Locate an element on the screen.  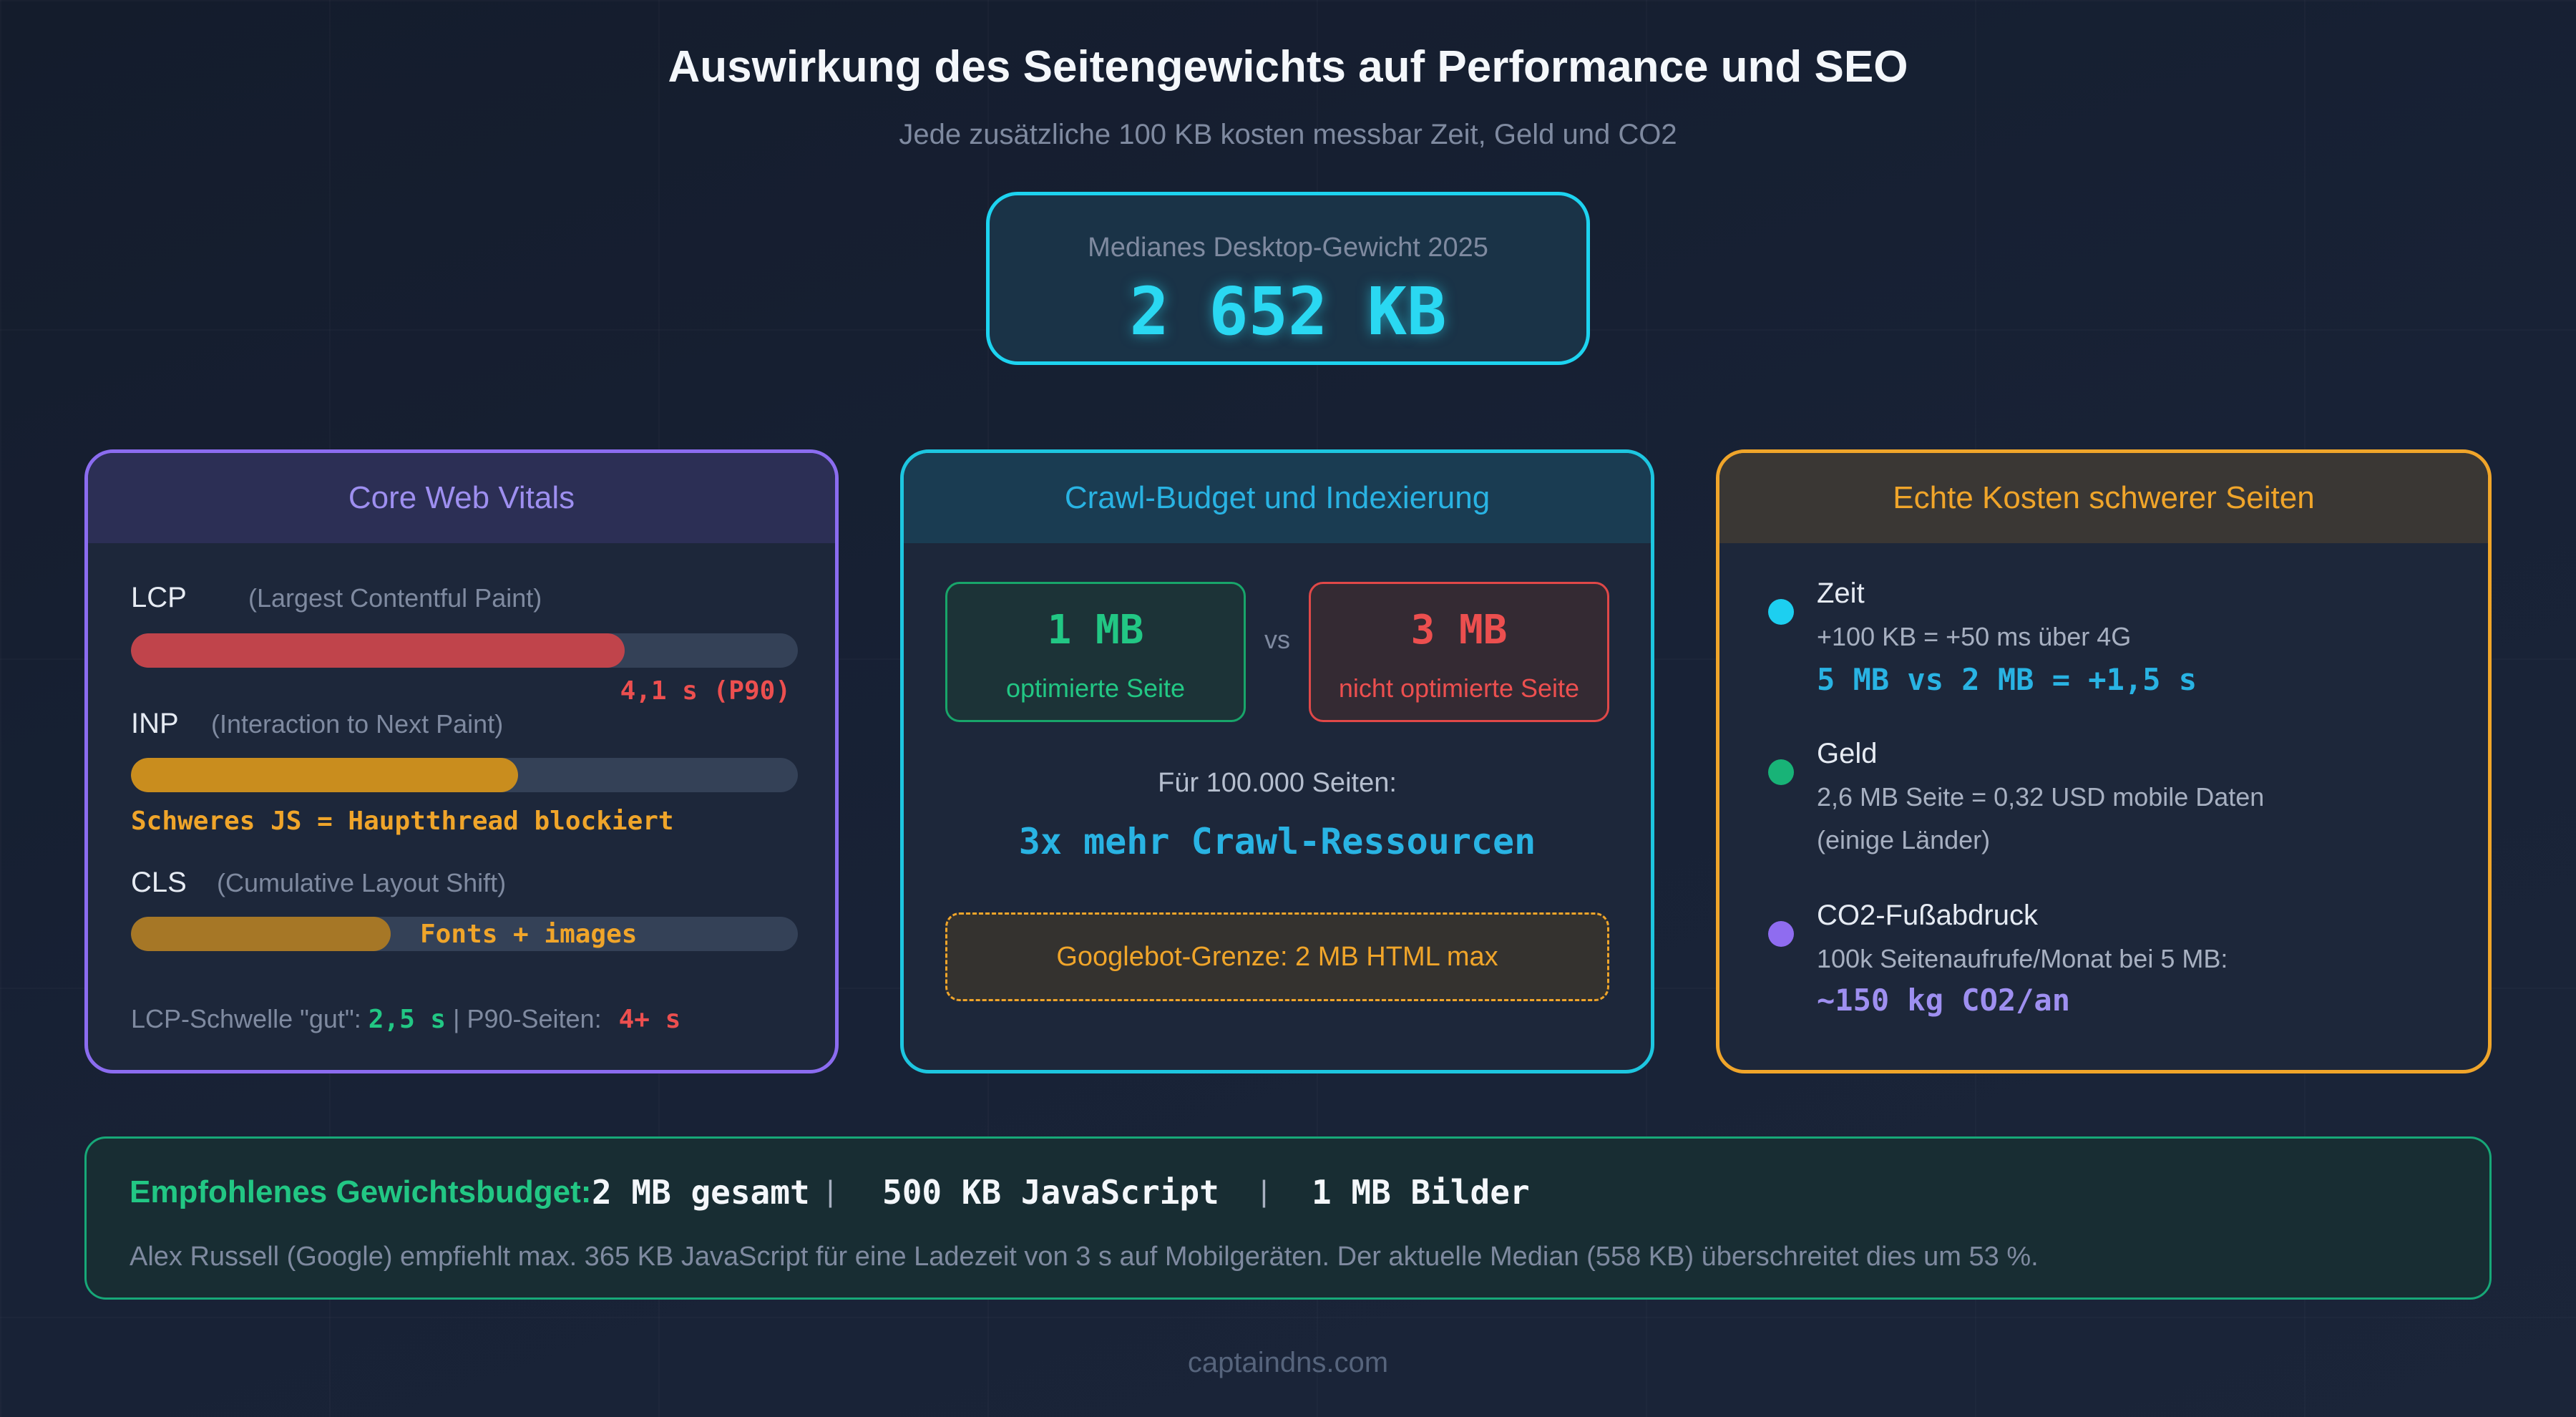
cls-bar-track is located at coordinates (464, 934).